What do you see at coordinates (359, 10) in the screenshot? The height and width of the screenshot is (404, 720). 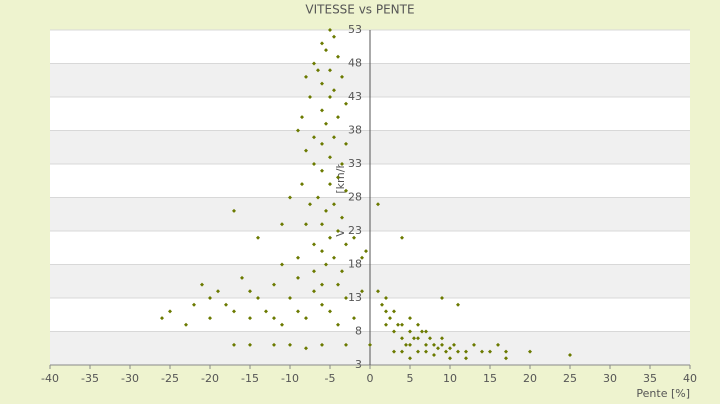 I see `chart-title: VITESSE vs PENTE` at bounding box center [359, 10].